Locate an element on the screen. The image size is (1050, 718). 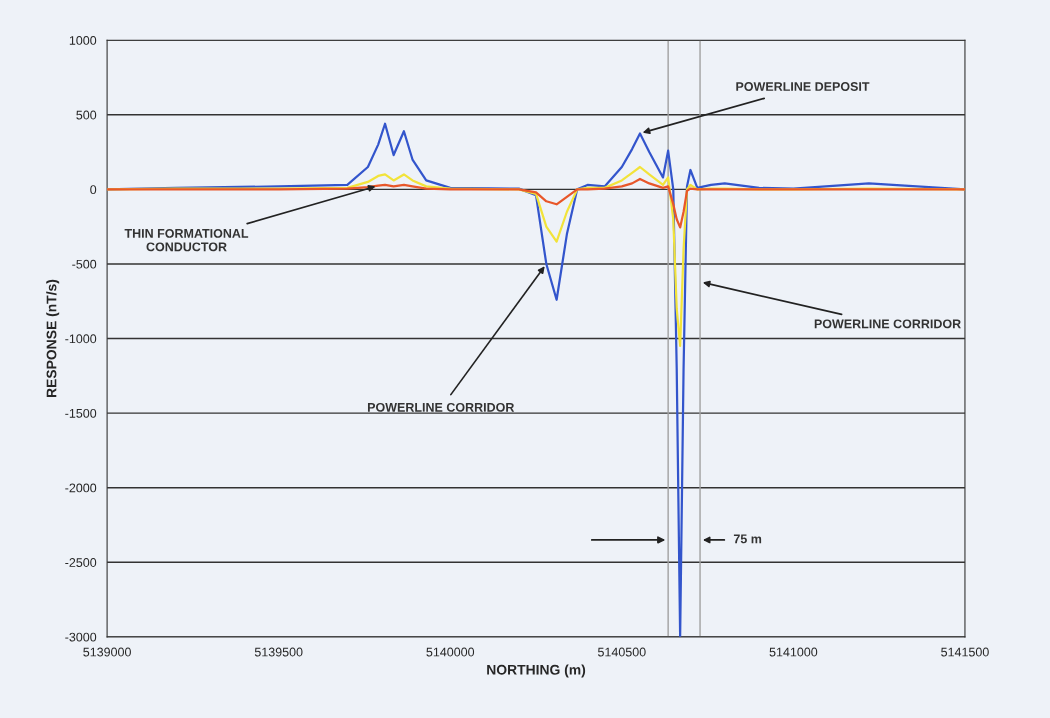
x-tick-label: 5139000 is located at coordinates (107, 652).